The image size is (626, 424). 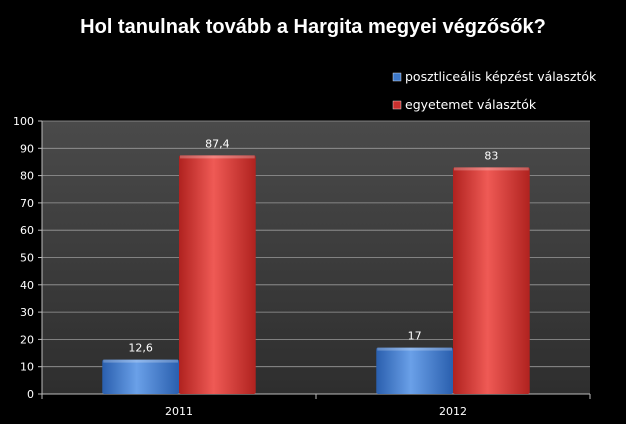 I want to click on data-label: 17, so click(x=415, y=336).